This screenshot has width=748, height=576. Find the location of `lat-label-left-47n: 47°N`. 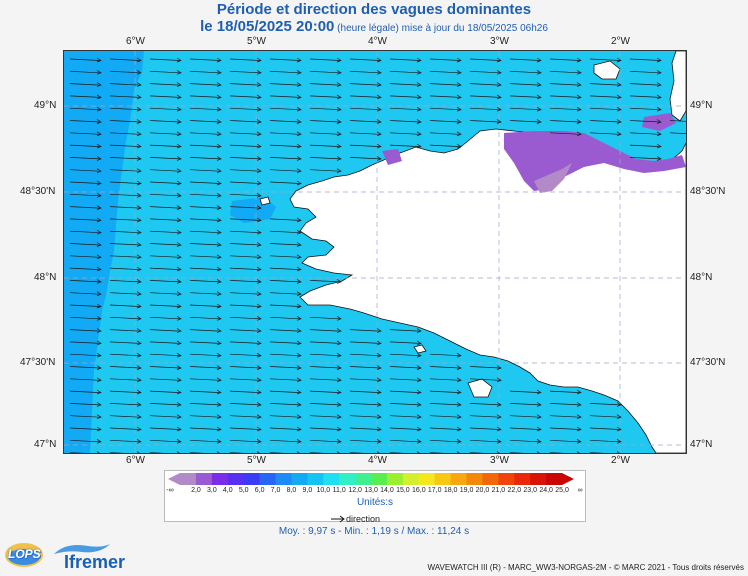

lat-label-left-47n: 47°N is located at coordinates (45, 444).